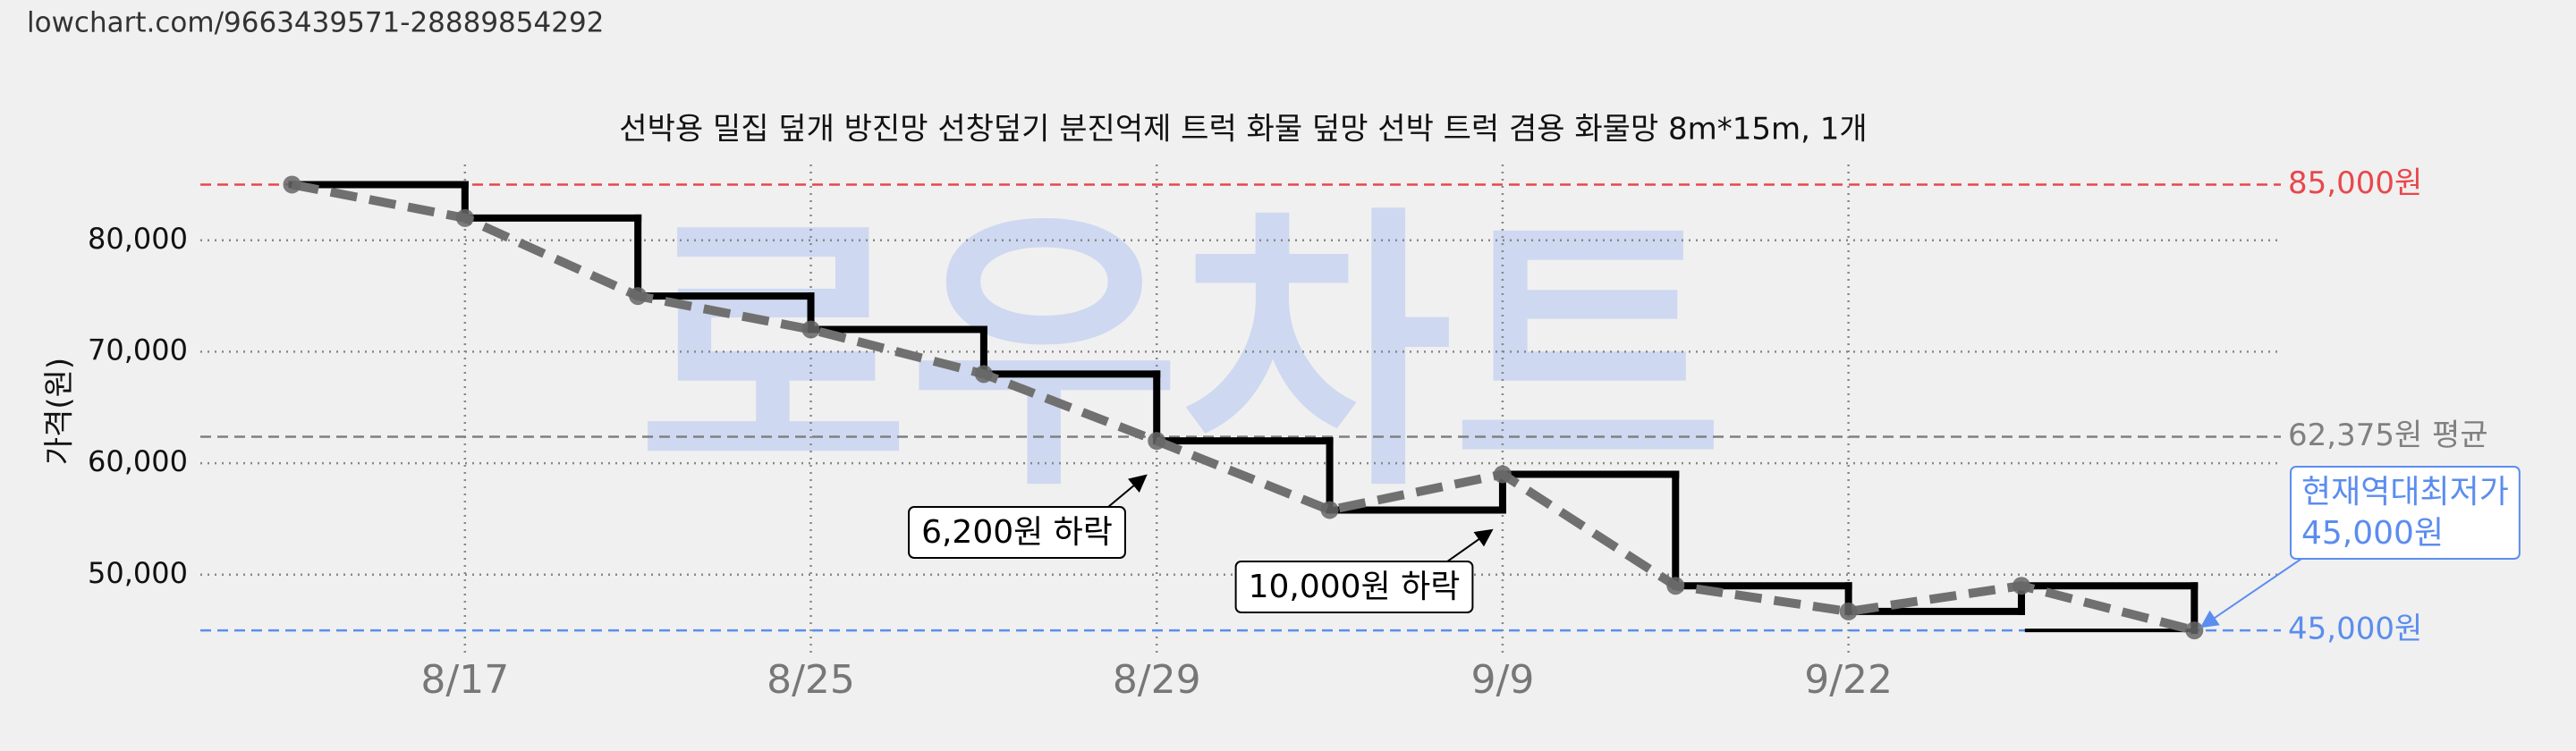 This screenshot has height=751, width=2576. What do you see at coordinates (2355, 630) in the screenshot?
I see `reference-label: 45,000원` at bounding box center [2355, 630].